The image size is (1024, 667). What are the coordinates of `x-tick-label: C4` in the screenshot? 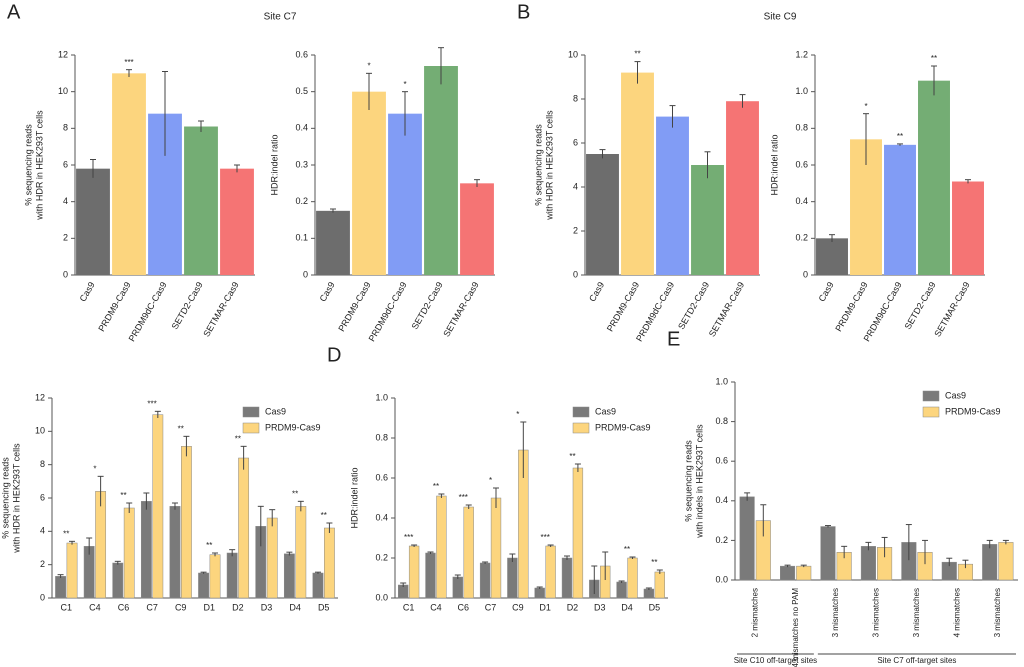 It's located at (95, 607).